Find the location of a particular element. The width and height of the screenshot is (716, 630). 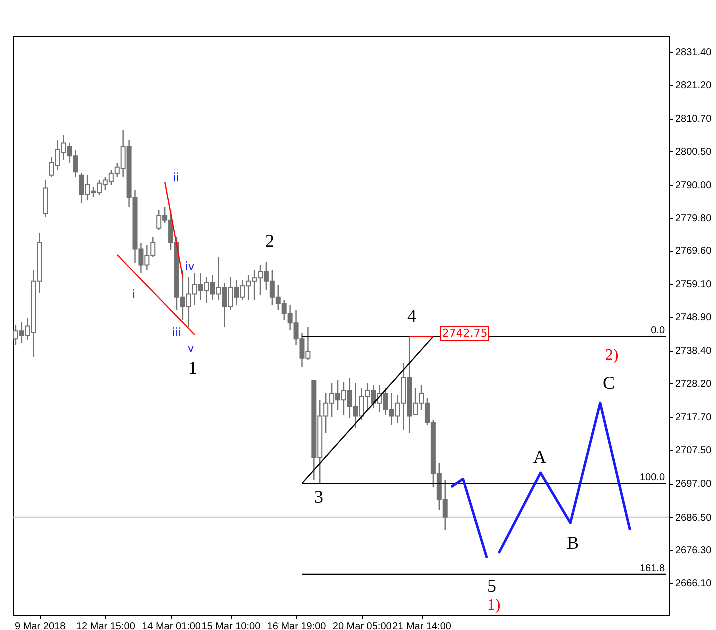

y-tick-label: 2810.70 is located at coordinates (694, 120).